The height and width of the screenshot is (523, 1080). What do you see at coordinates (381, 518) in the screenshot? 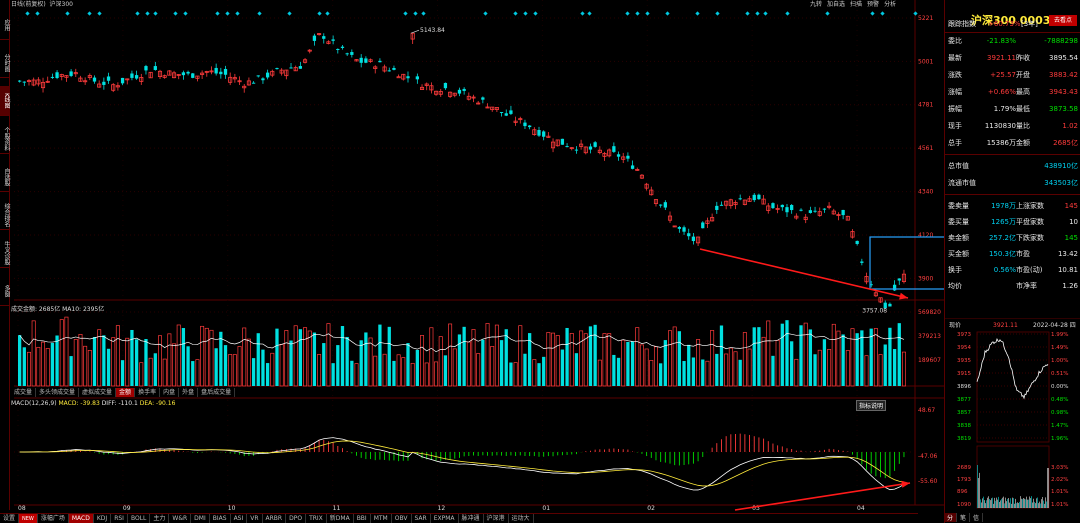
I see `bottom-tab-18: MTM` at bounding box center [381, 518].